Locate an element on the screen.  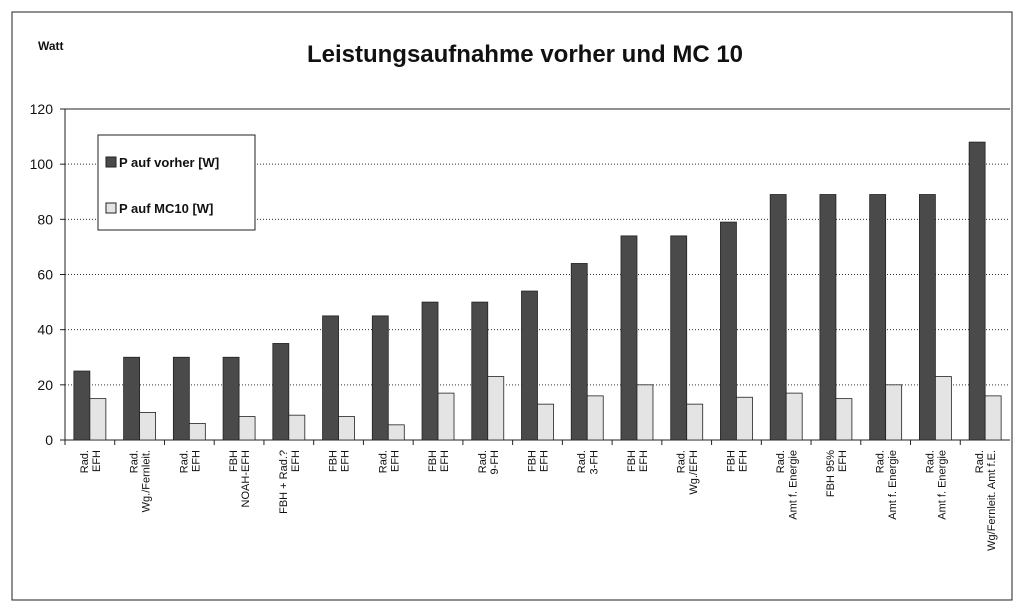
x-tick-label-line: FBH 95% is located at coordinates (831, 473).